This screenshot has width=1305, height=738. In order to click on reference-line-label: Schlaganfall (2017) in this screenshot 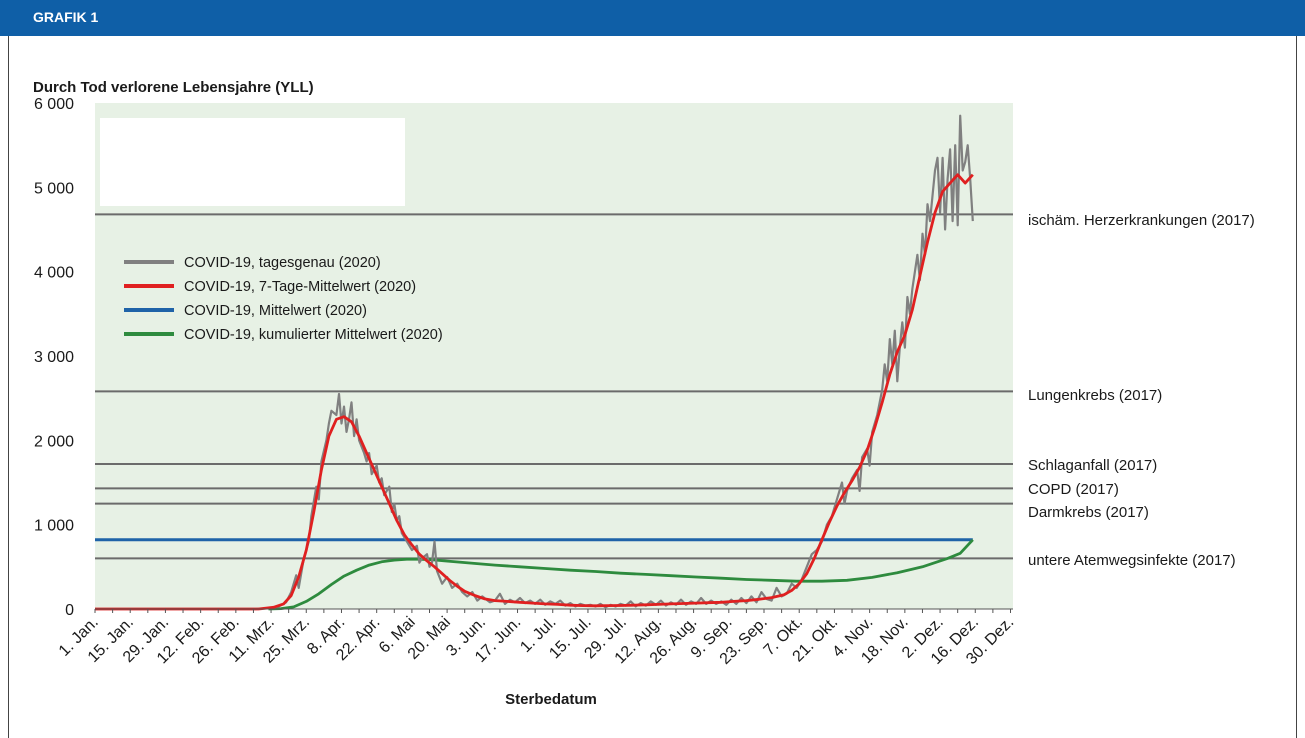, I will do `click(1092, 465)`.